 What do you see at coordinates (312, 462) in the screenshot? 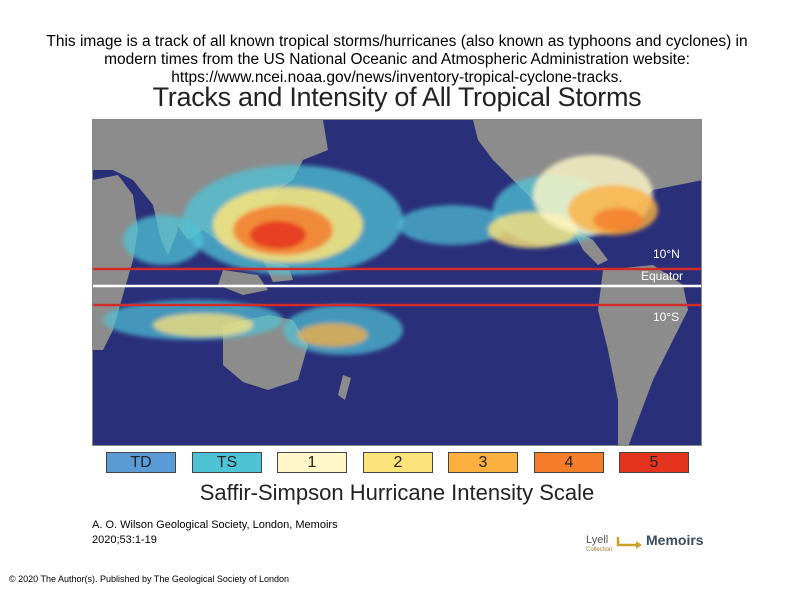
I see `legend-cat1: 1` at bounding box center [312, 462].